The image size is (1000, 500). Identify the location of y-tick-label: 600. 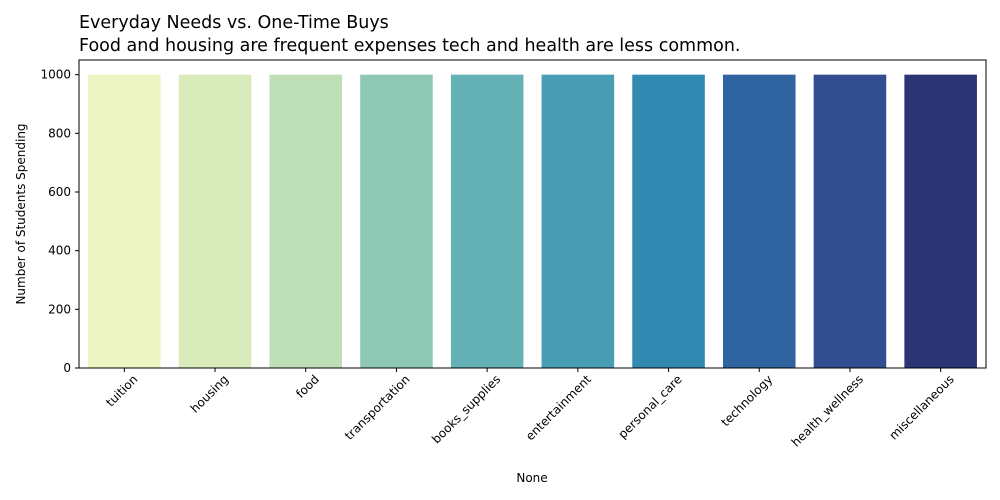
(59, 192).